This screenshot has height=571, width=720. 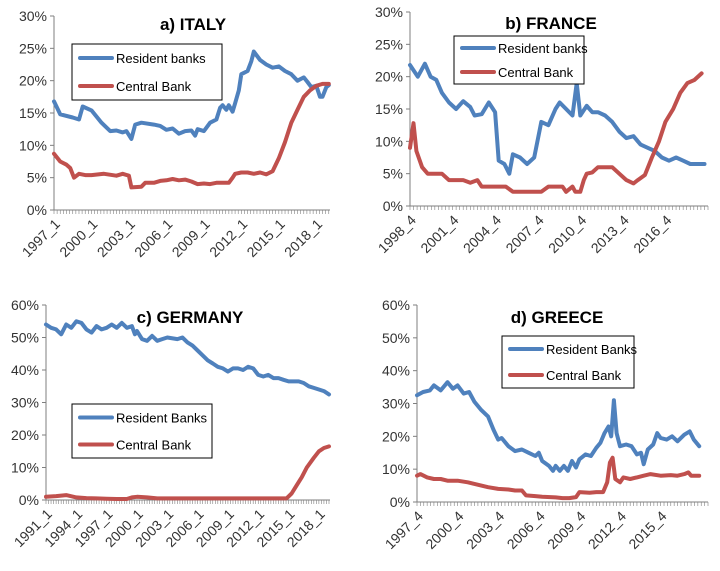 What do you see at coordinates (116, 238) in the screenshot?
I see `x-tick-label: 2003_1` at bounding box center [116, 238].